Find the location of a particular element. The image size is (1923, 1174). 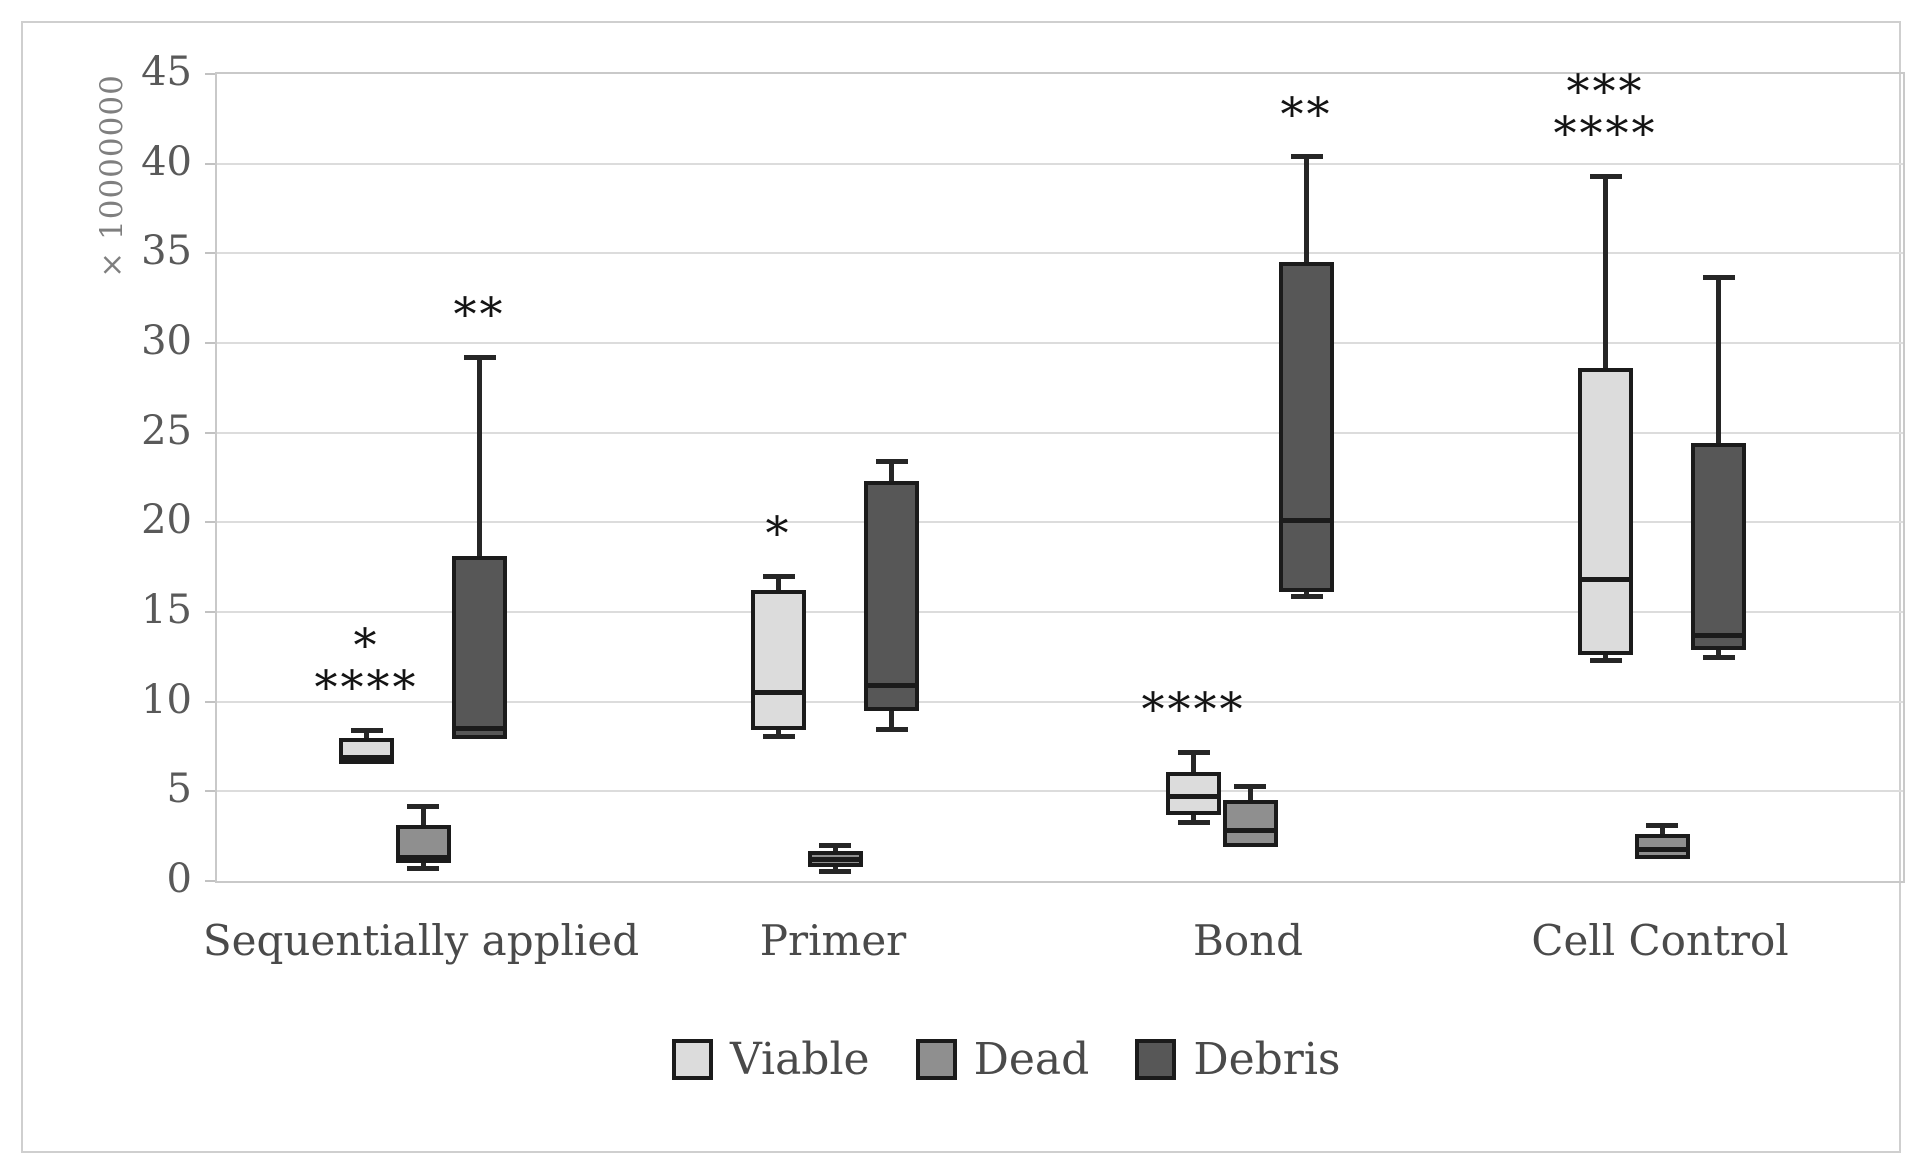

y-tick-label-5: 5 is located at coordinates (179, 789).